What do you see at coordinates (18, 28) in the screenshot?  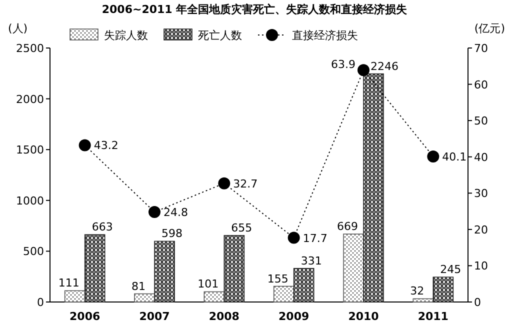 I see `y-axis-title: (人)` at bounding box center [18, 28].